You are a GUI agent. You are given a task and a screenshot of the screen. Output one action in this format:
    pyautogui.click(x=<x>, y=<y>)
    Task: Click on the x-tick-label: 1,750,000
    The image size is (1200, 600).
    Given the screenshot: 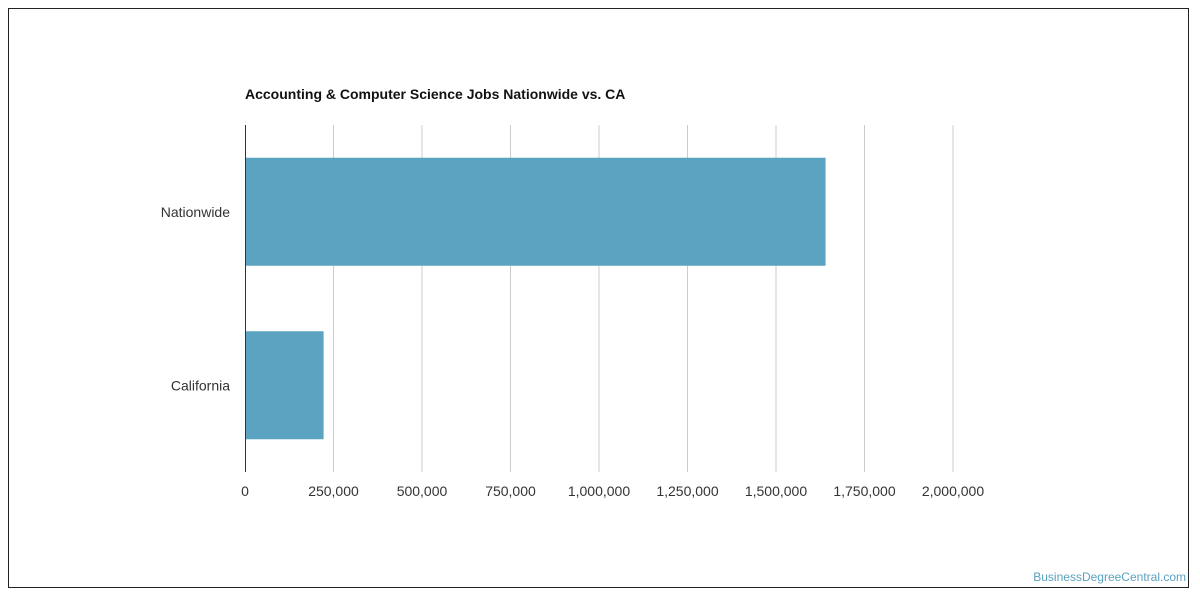 What is the action you would take?
    pyautogui.click(x=864, y=491)
    